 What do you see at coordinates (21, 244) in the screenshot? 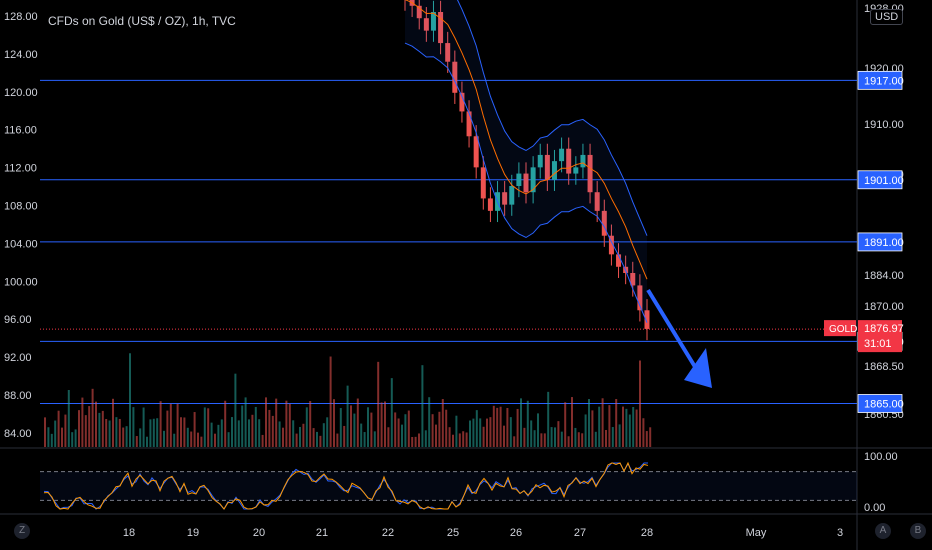
I see `left-axis-tick: 104.00` at bounding box center [21, 244].